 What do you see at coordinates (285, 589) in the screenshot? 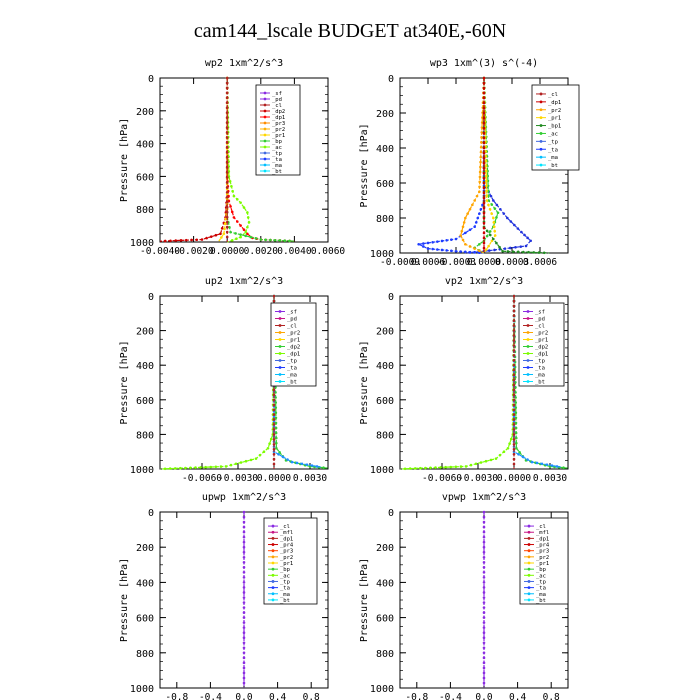
I see `legend-label: _ta` at bounding box center [285, 589].